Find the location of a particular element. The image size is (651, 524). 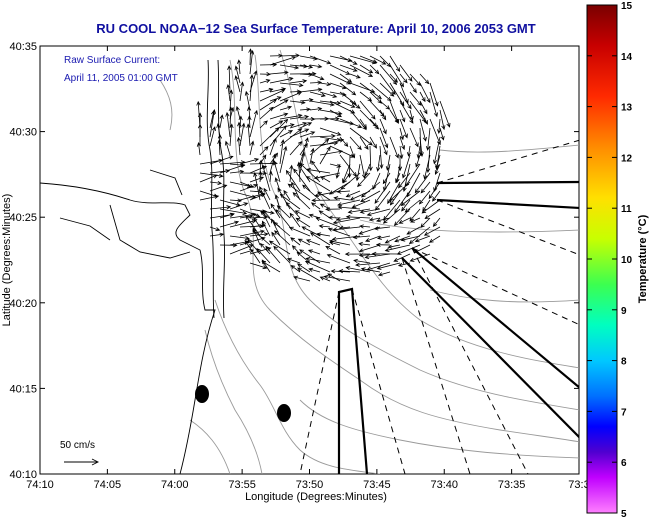

x-tick-label: 73:35 is located at coordinates (512, 485).